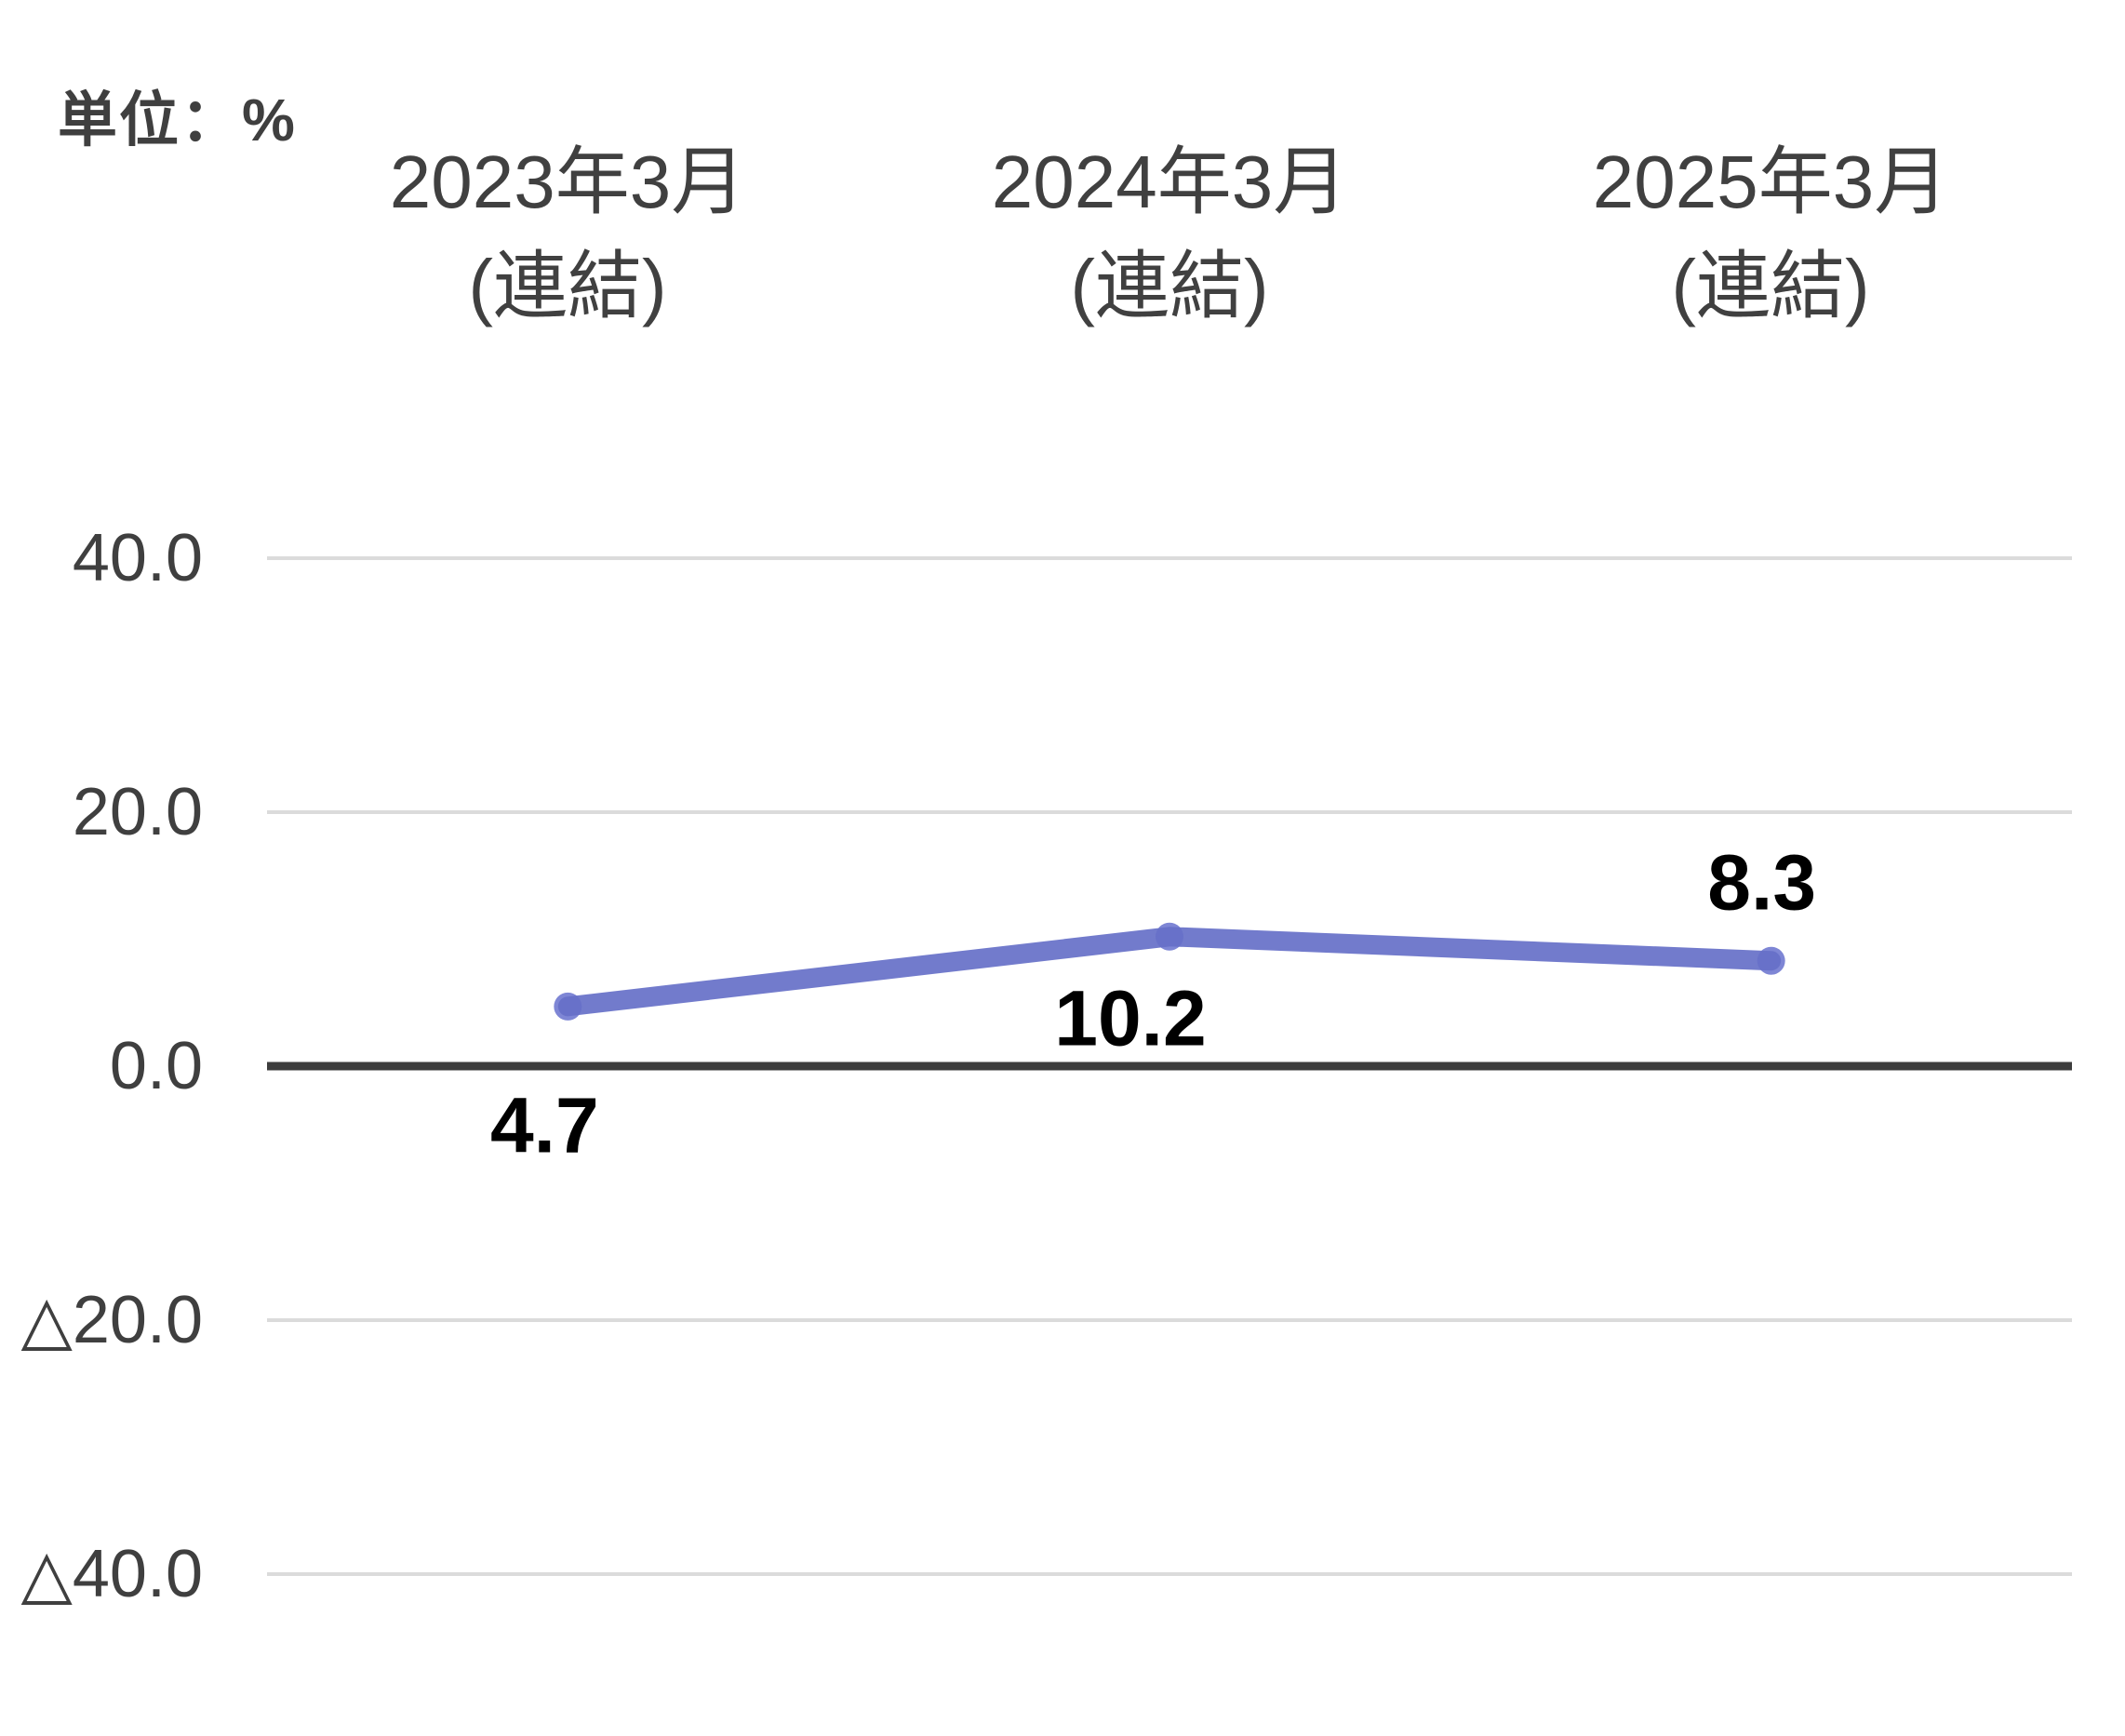  I want to click on column-header-year: 2024年3月, so click(1169, 182).